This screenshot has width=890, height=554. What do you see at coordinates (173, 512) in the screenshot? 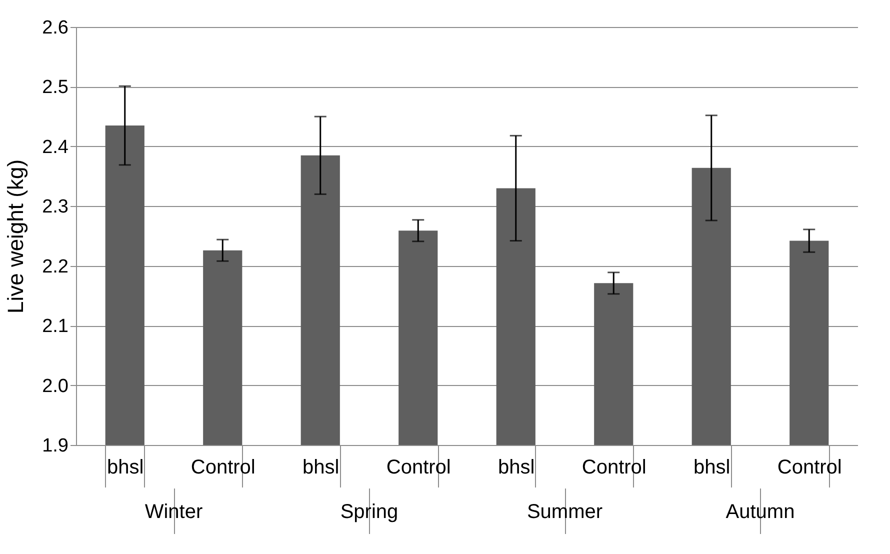
I see `text: Winter` at bounding box center [173, 512].